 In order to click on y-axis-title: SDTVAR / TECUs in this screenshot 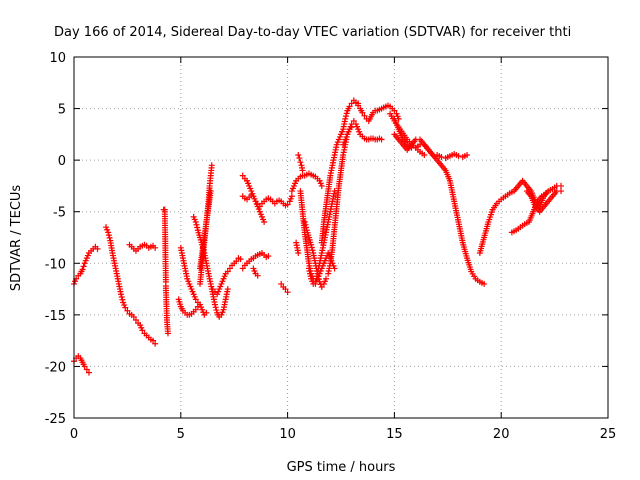, I will do `click(16, 238)`.